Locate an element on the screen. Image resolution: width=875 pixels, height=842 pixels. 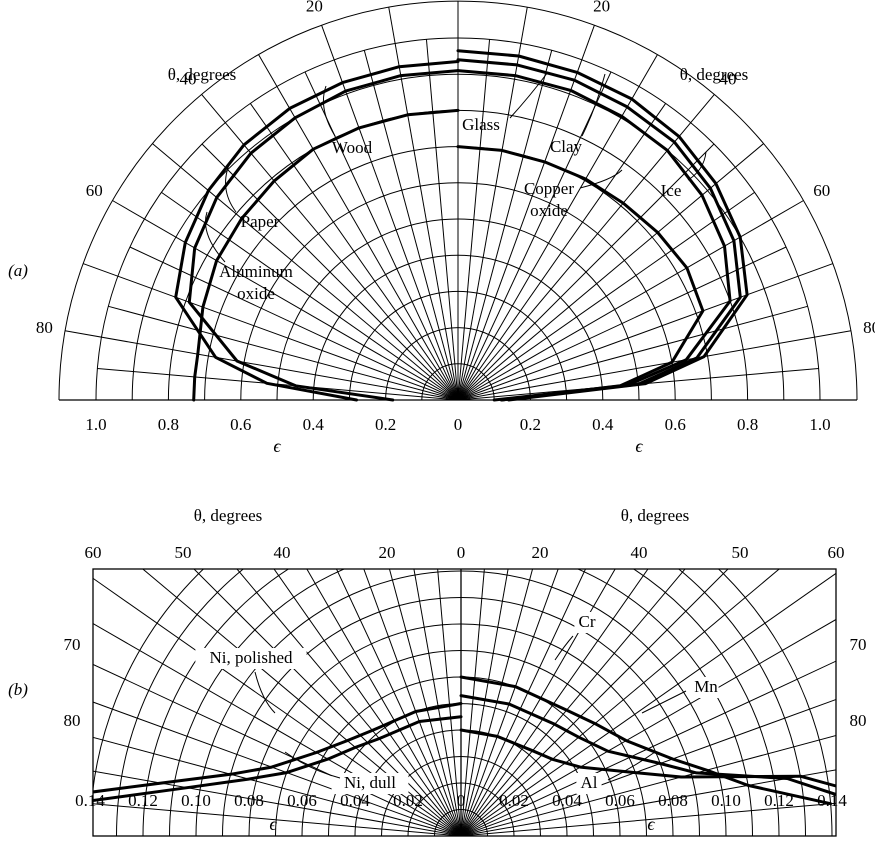
annotation-cr: Cr is located at coordinates (587, 621).